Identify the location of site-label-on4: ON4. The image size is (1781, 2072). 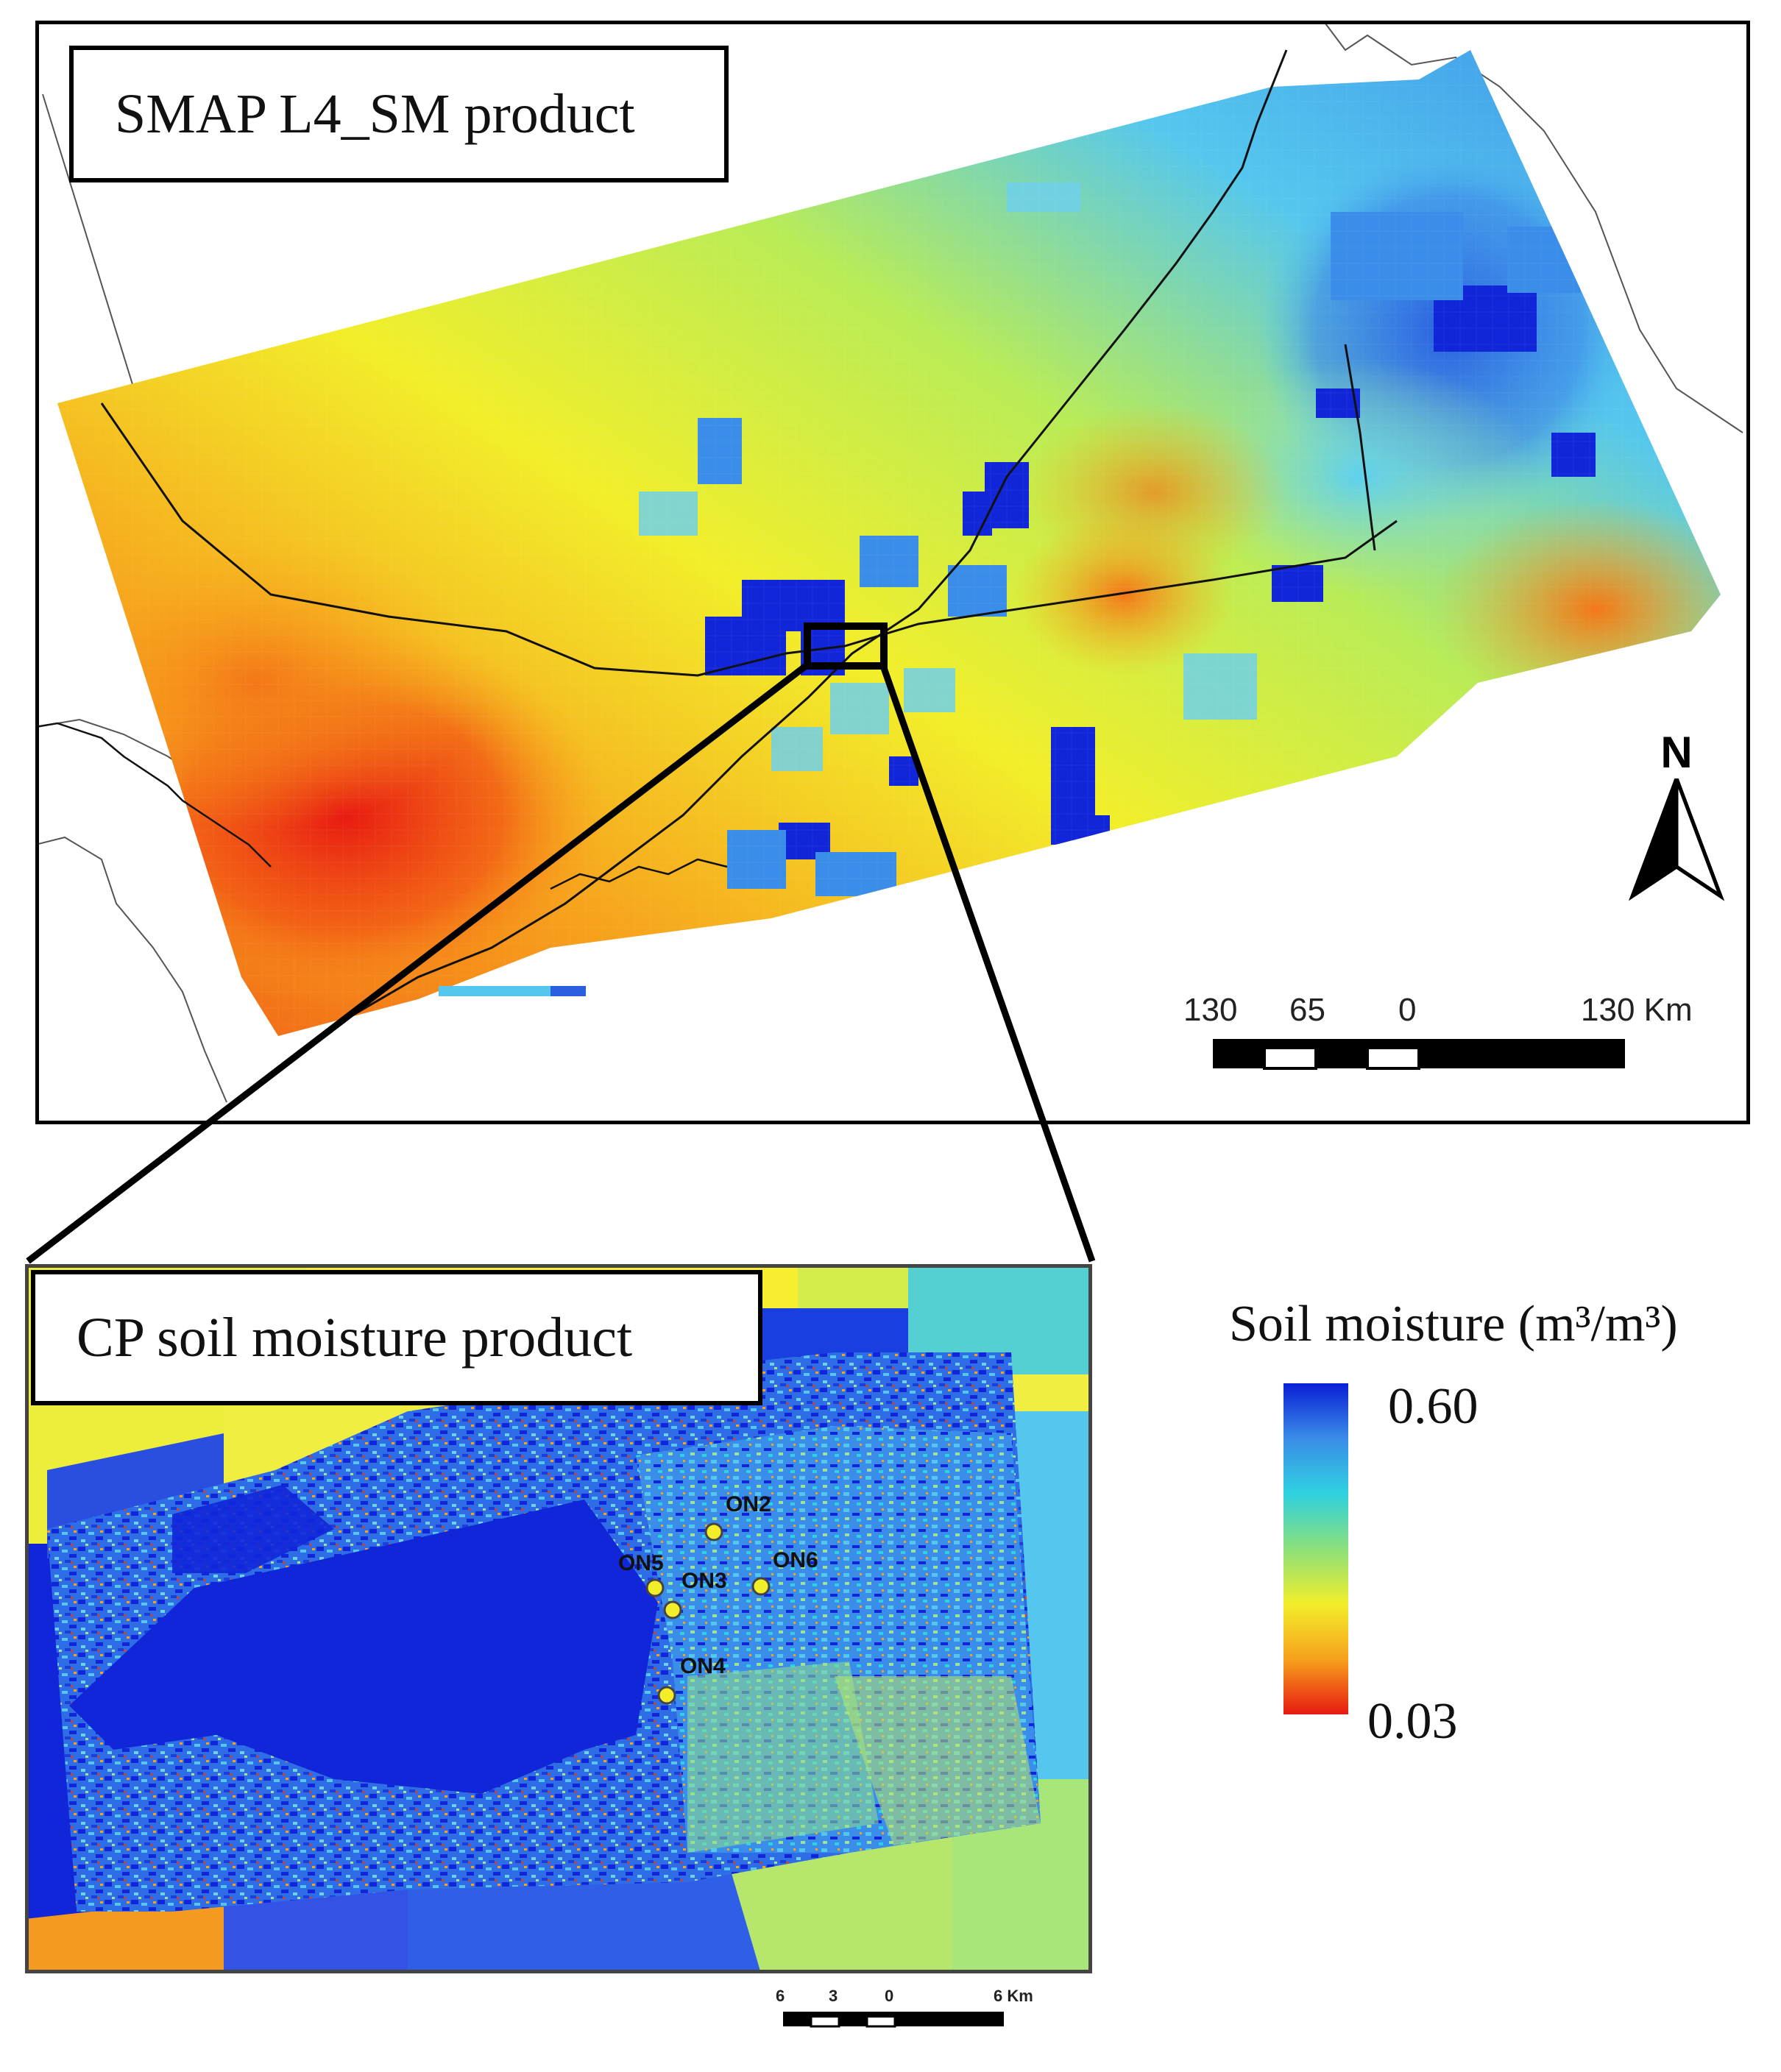
(703, 1666).